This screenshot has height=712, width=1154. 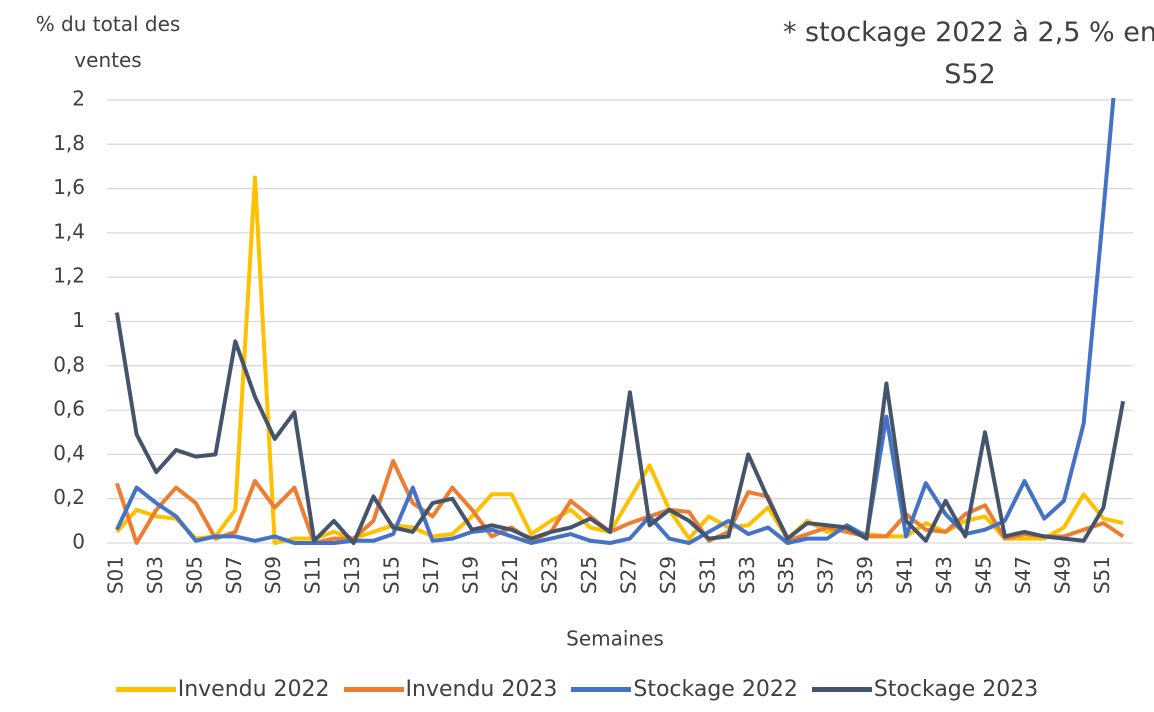 What do you see at coordinates (69, 364) in the screenshot?
I see `y-tick-label: 0,8` at bounding box center [69, 364].